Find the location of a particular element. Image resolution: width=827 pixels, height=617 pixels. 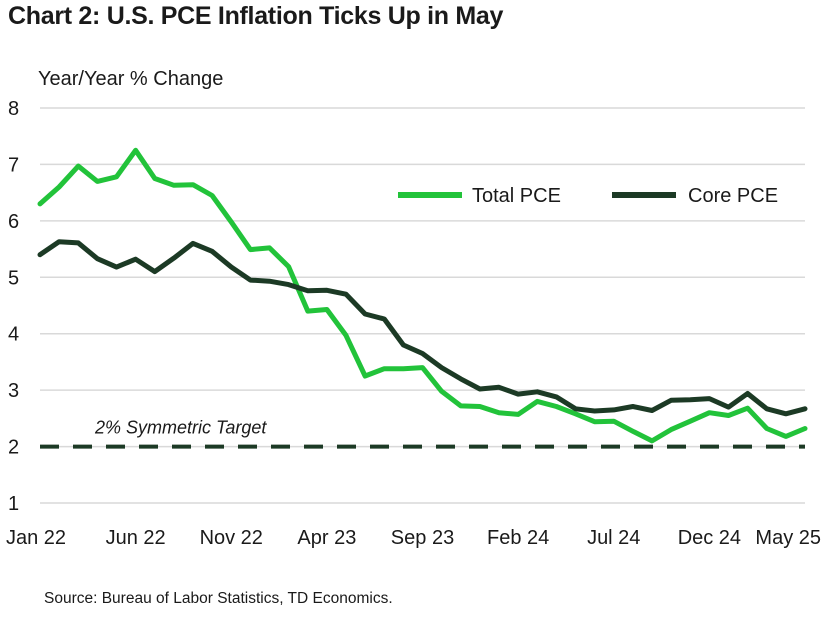

y-axis-ticks: 1 2 3 4 5 6 7 8 is located at coordinates (13, 306).